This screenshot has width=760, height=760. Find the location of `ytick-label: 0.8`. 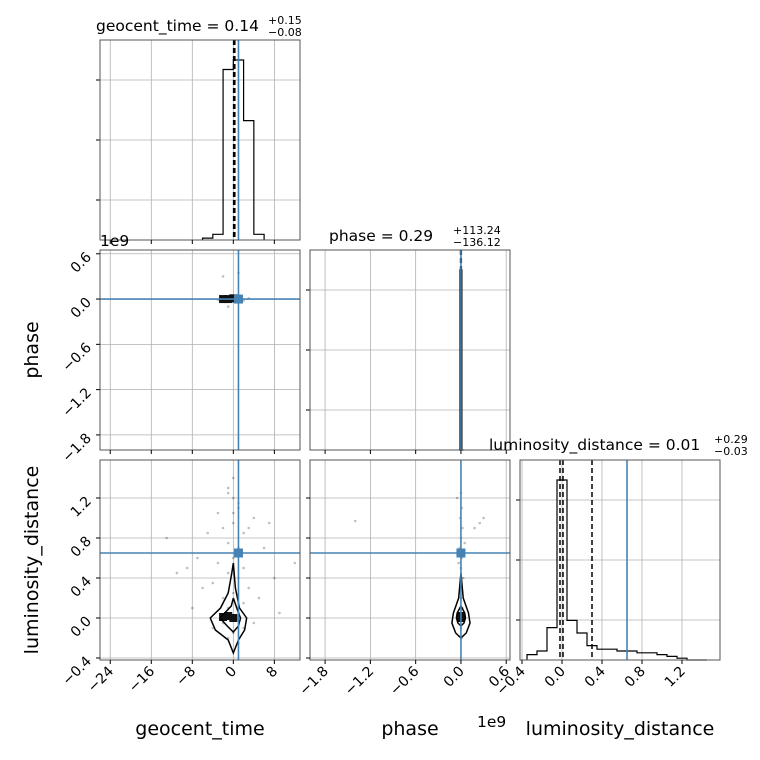

ytick-label: 0.8 is located at coordinates (81, 547).